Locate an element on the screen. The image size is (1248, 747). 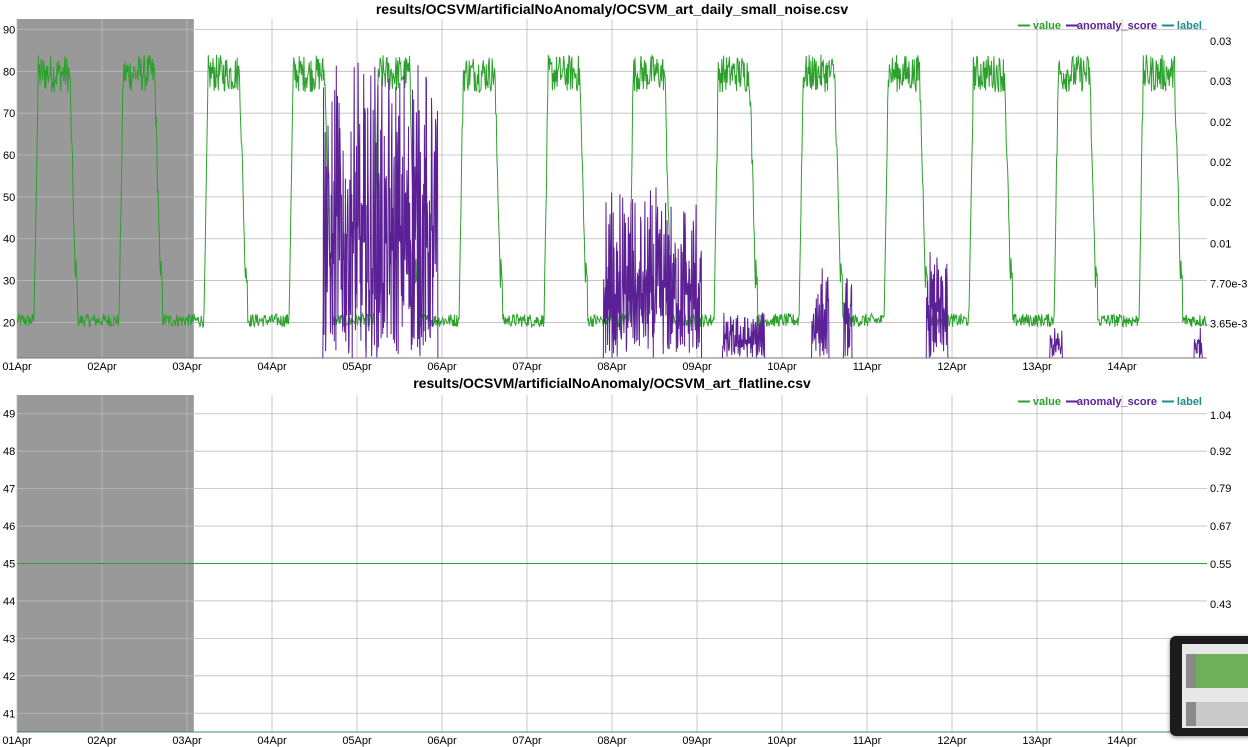
y-left-tick-label: 50 is located at coordinates (9, 198).